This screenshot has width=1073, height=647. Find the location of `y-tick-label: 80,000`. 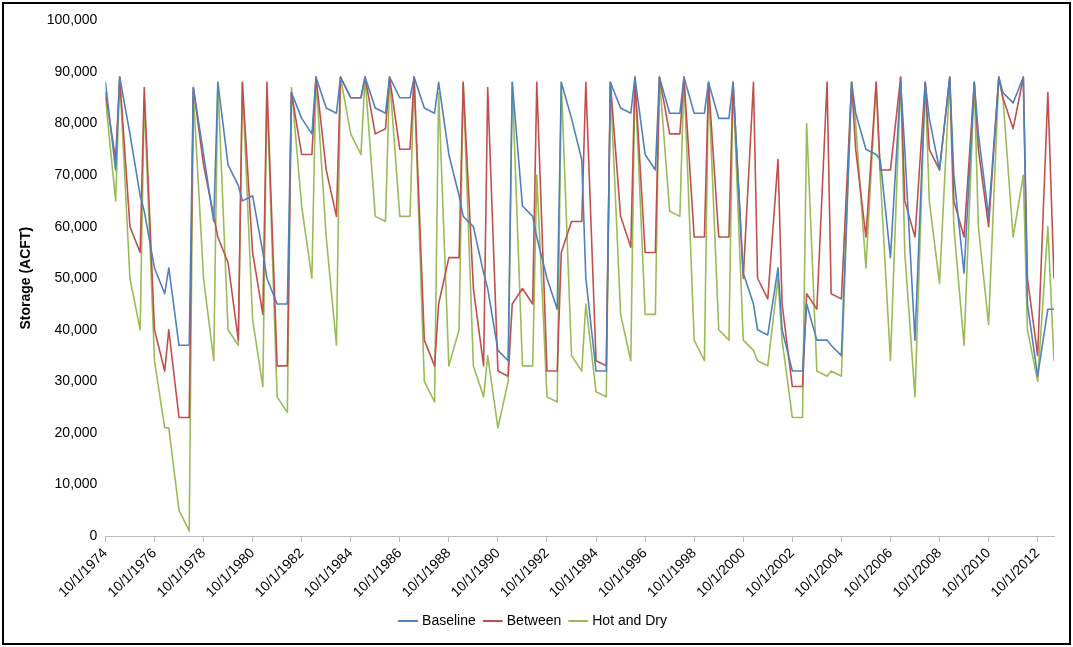

y-tick-label: 80,000 is located at coordinates (76, 122).